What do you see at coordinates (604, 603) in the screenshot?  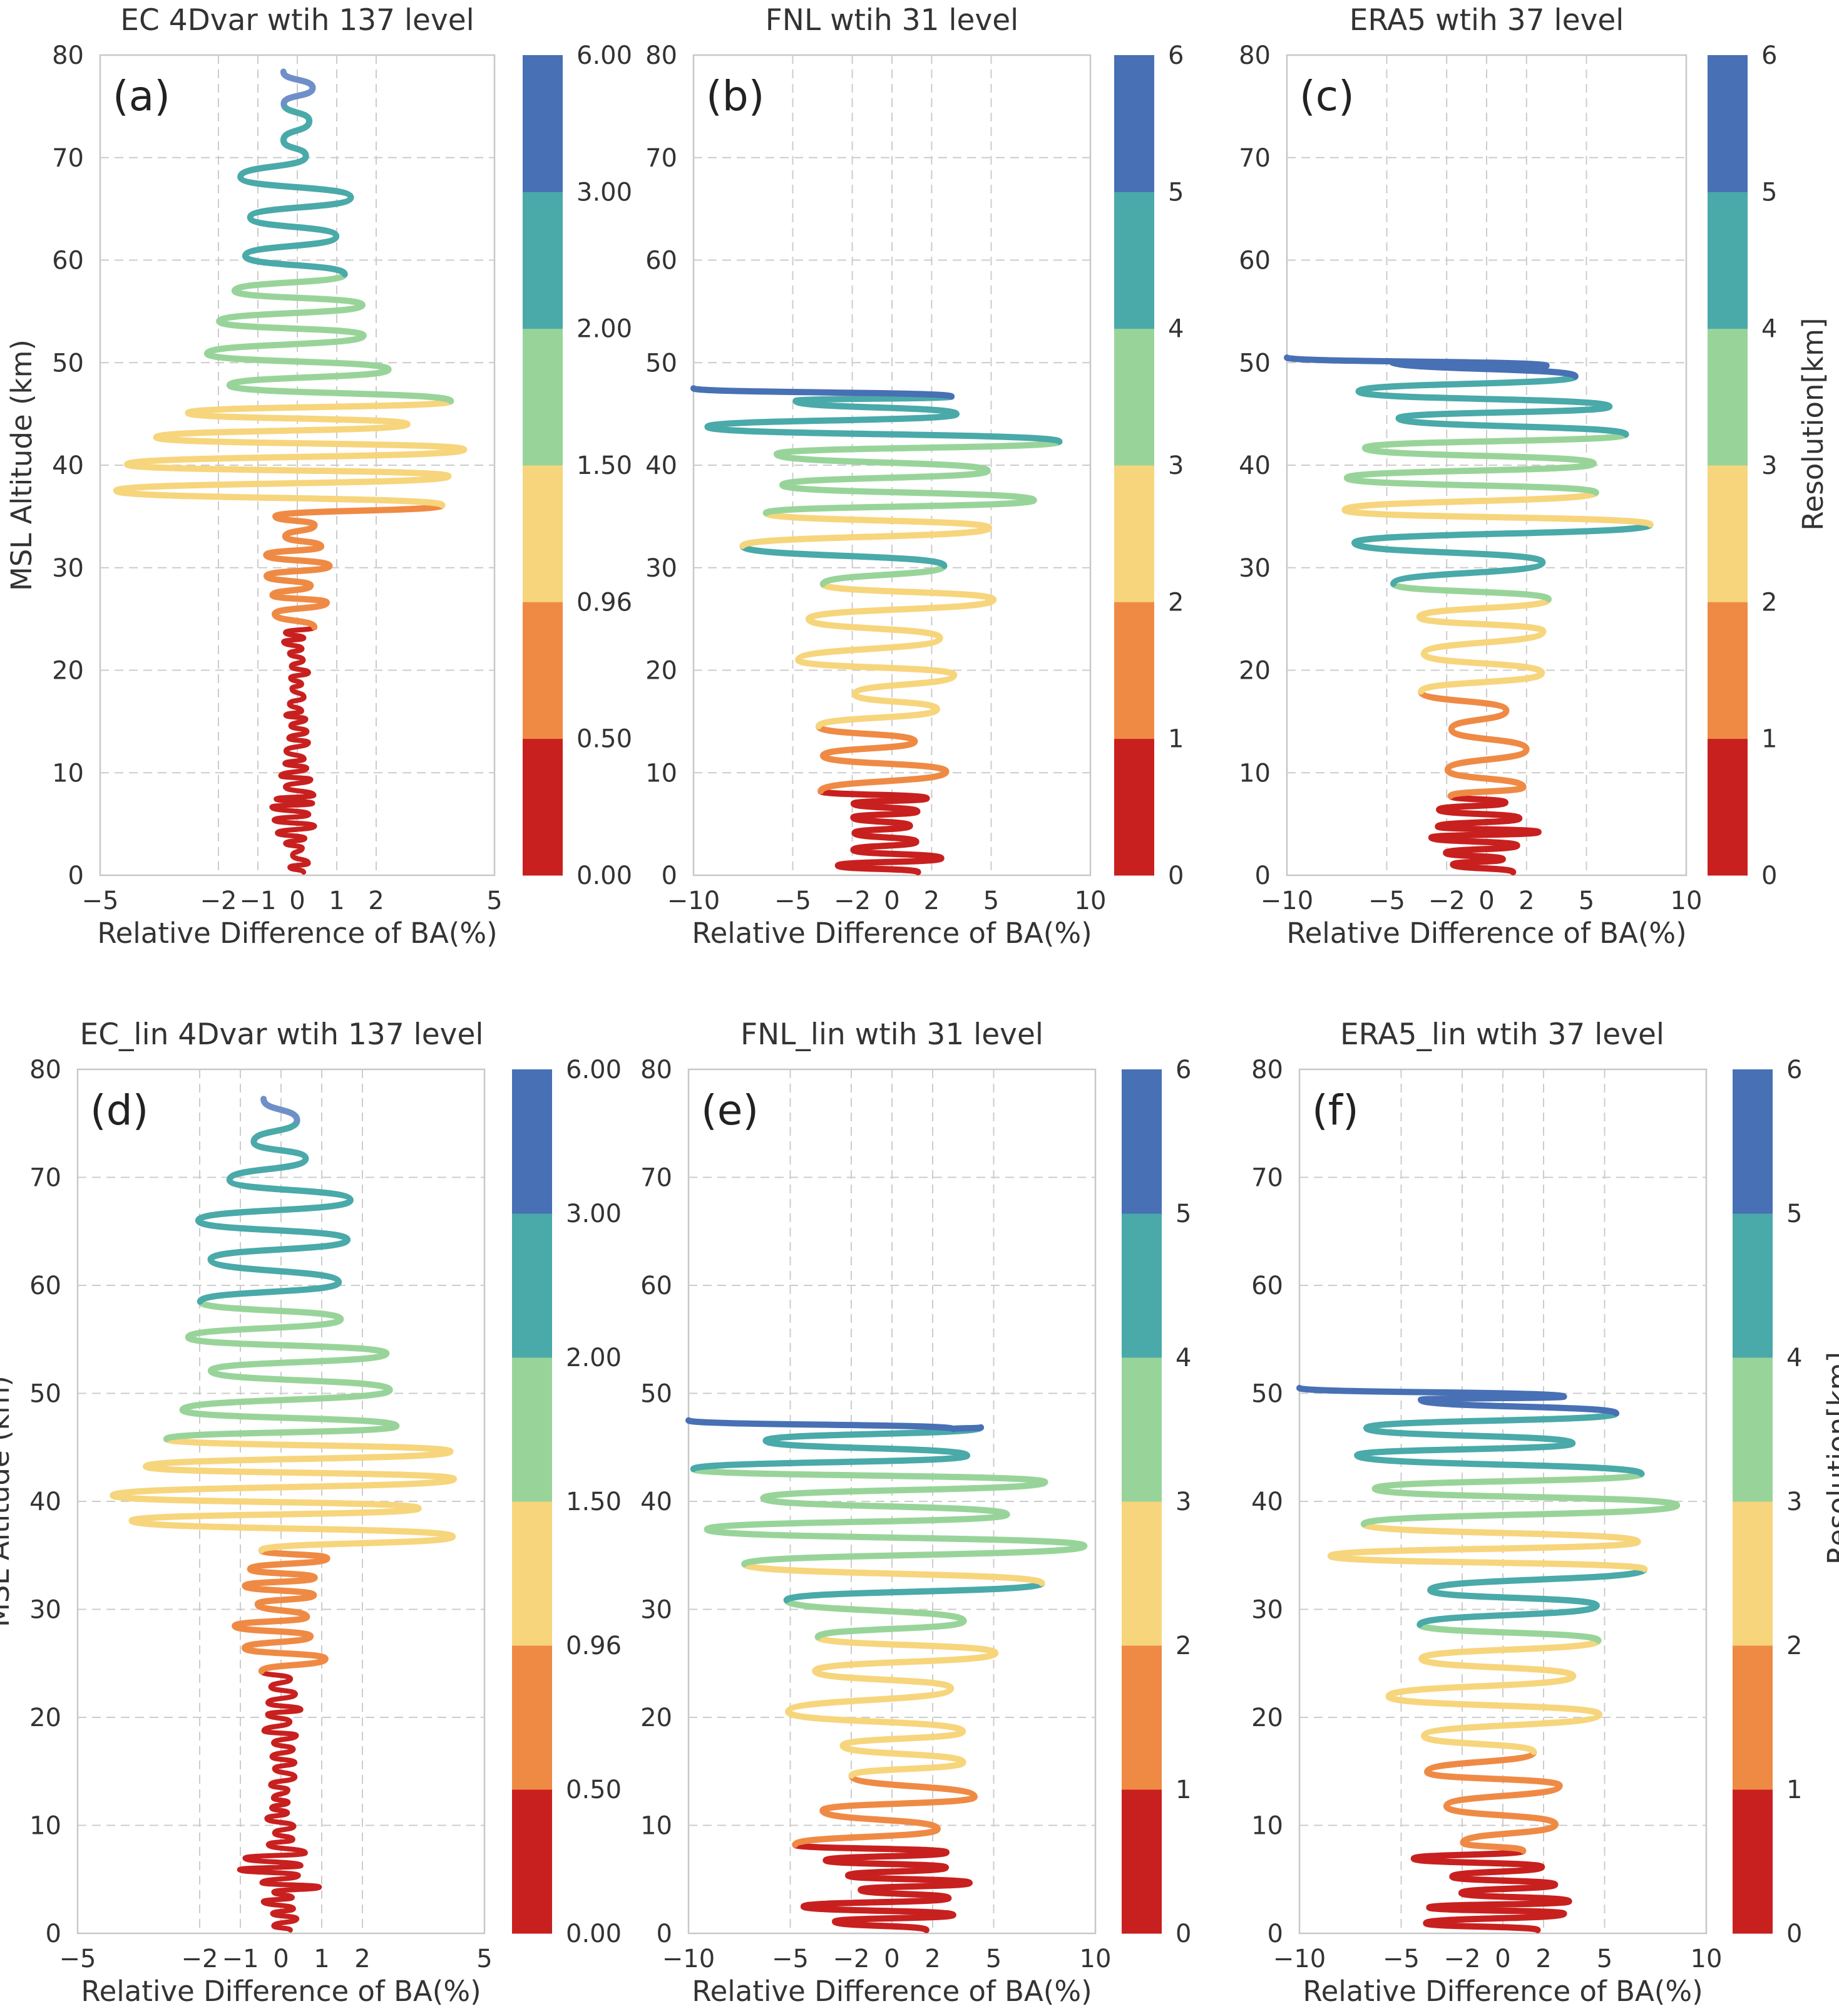 I see `colorbar-tick-label: 0.96` at bounding box center [604, 603].